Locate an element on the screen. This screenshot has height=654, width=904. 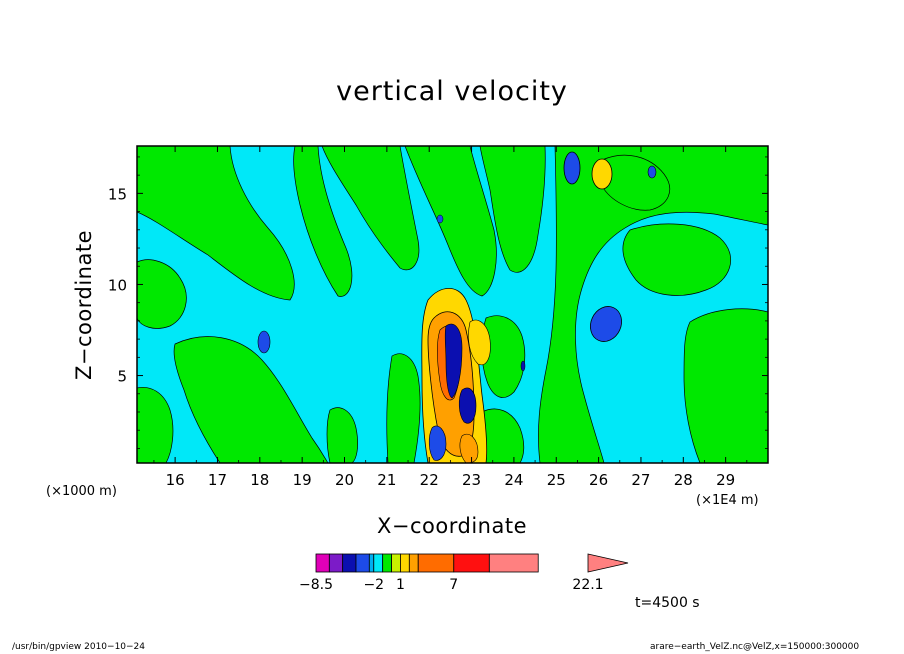
x-tick-label: 16 is located at coordinates (175, 480).